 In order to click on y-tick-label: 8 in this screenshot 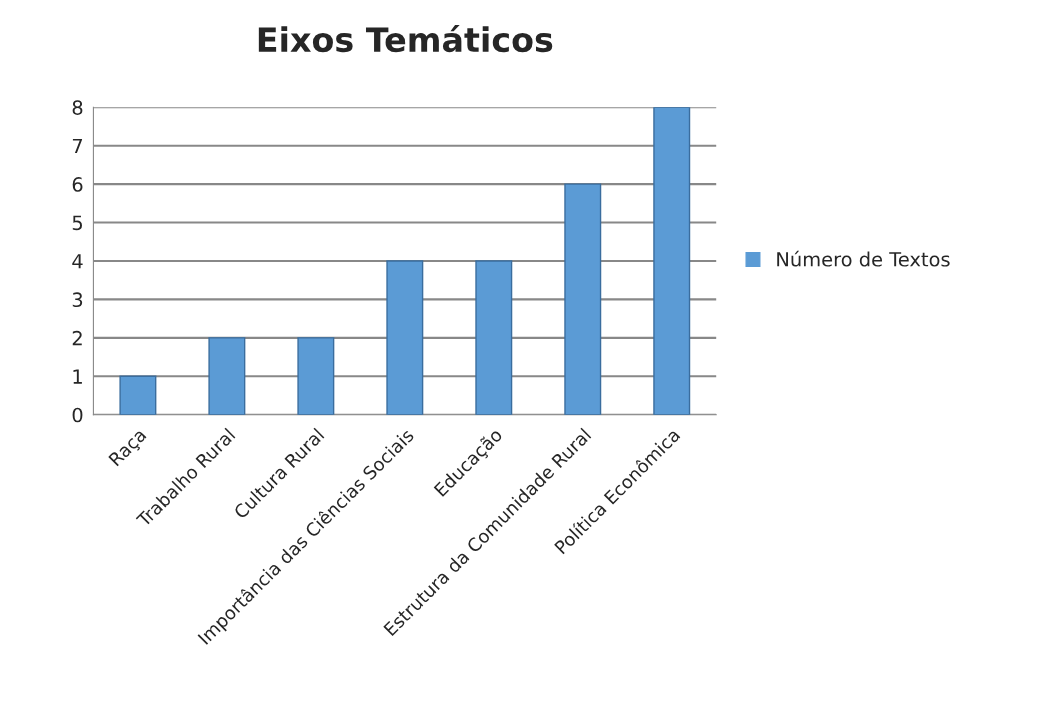, I will do `click(77, 107)`.